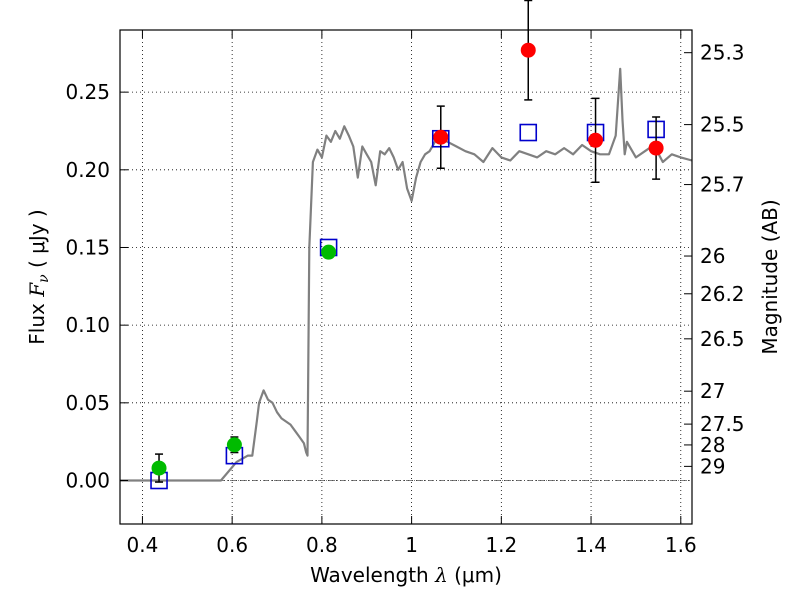 The image size is (800, 600). Describe the element at coordinates (722, 53) in the screenshot. I see `mag-tick-label: 25.3` at that location.